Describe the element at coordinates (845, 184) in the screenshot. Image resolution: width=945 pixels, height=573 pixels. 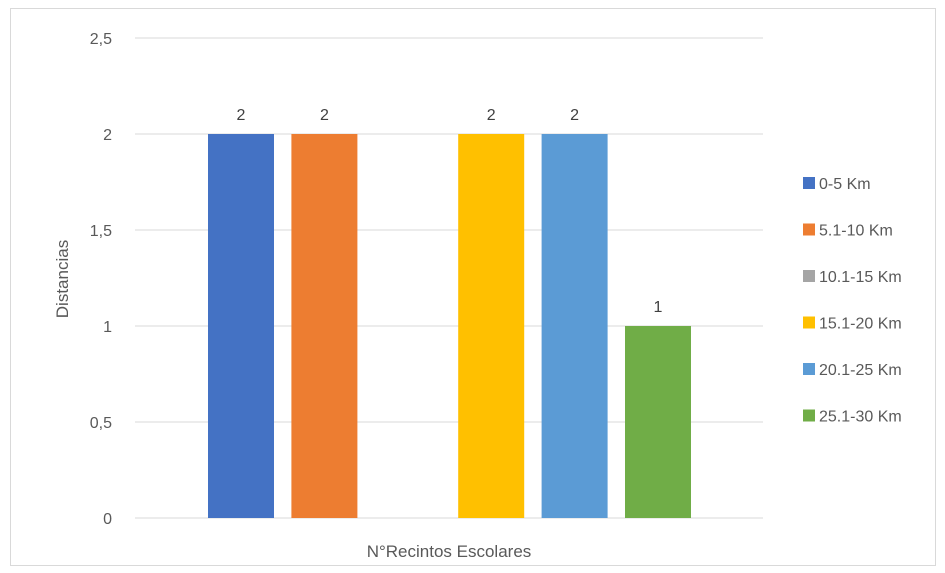
I see `legend-label: 0-5 Km` at that location.